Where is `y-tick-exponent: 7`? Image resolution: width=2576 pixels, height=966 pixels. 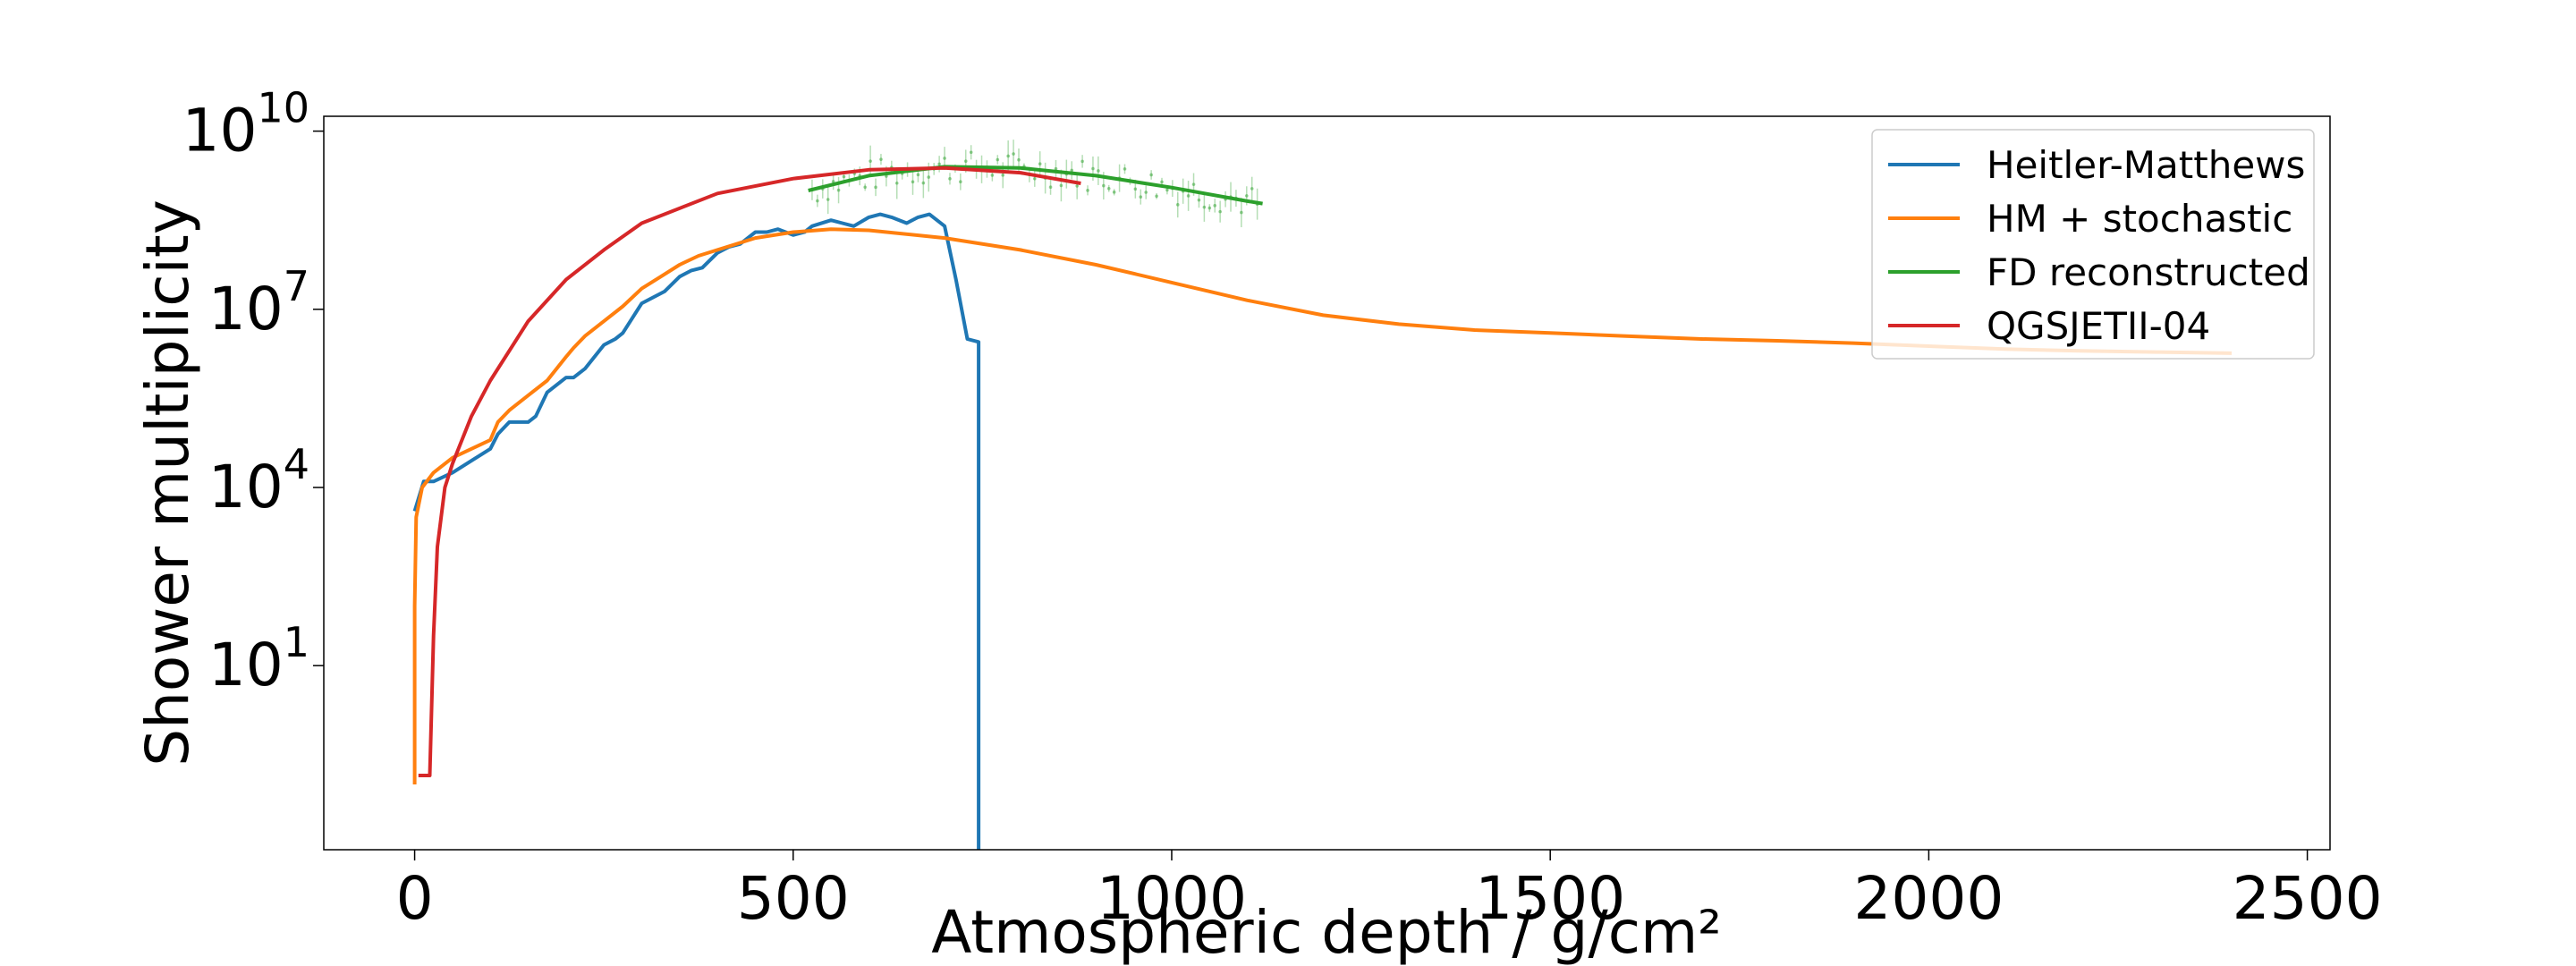 y-tick-exponent: 7 is located at coordinates (296, 286).